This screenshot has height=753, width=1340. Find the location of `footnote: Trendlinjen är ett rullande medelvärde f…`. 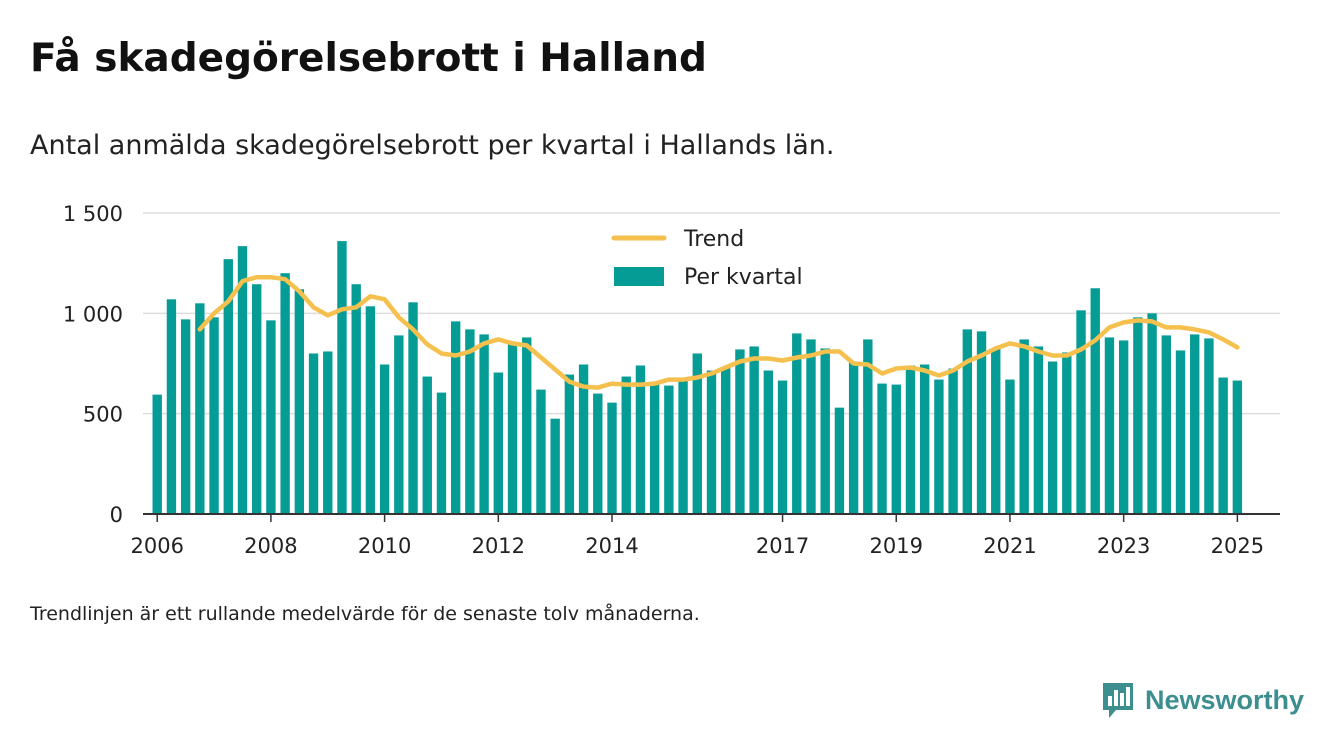

footnote: Trendlinjen är ett rullande medelvärde f… is located at coordinates (365, 614).